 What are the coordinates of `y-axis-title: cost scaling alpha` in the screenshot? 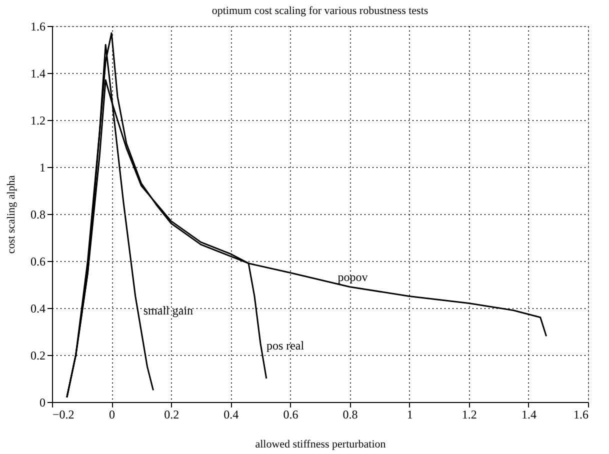 It's located at (12, 214).